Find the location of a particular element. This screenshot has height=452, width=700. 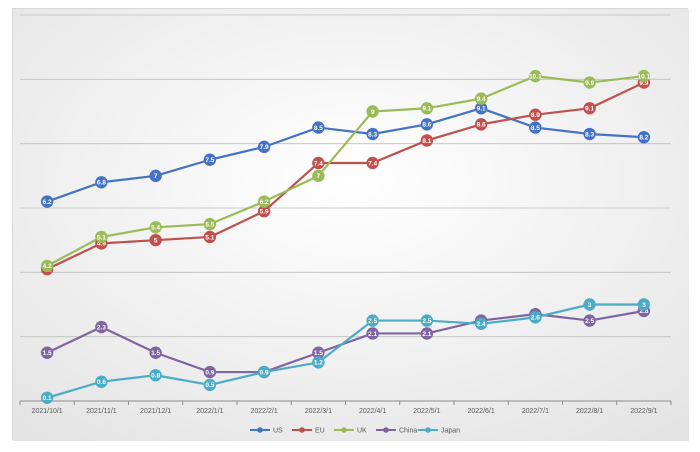

data-label-china: 2.8 is located at coordinates (643, 311).